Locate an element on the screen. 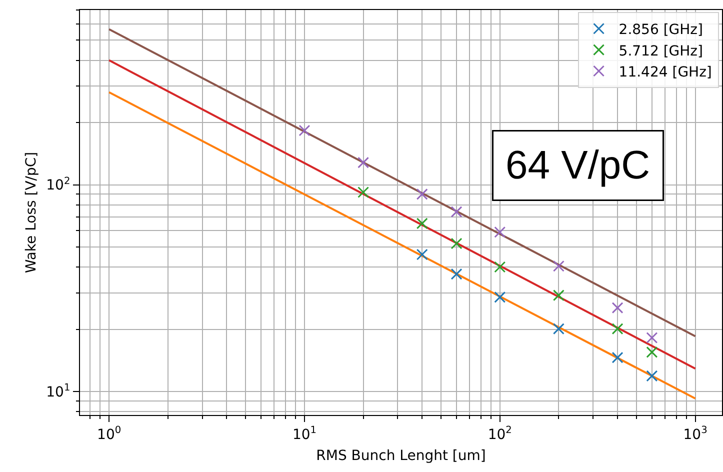  legend-label: 5.712 [GHz] is located at coordinates (660, 51).